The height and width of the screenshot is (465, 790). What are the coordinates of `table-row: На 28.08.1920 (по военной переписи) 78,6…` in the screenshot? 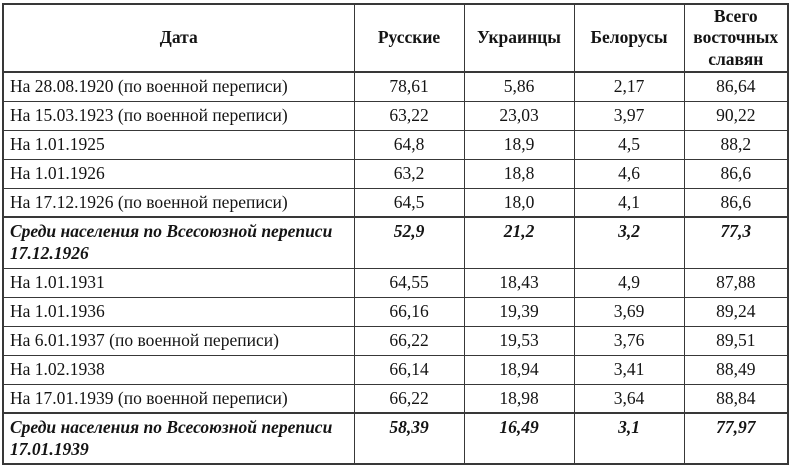 It's located at (395, 86).